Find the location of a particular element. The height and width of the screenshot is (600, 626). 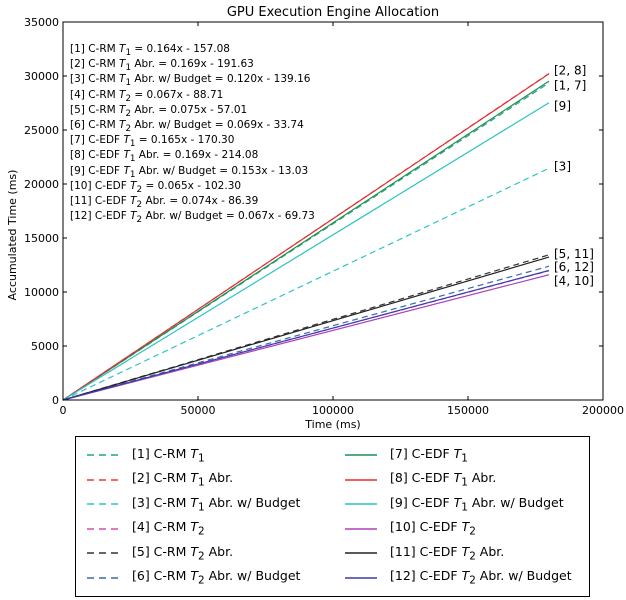

legend-label: [12] C-EDF T2 Abr. w/ Budget is located at coordinates (481, 577).